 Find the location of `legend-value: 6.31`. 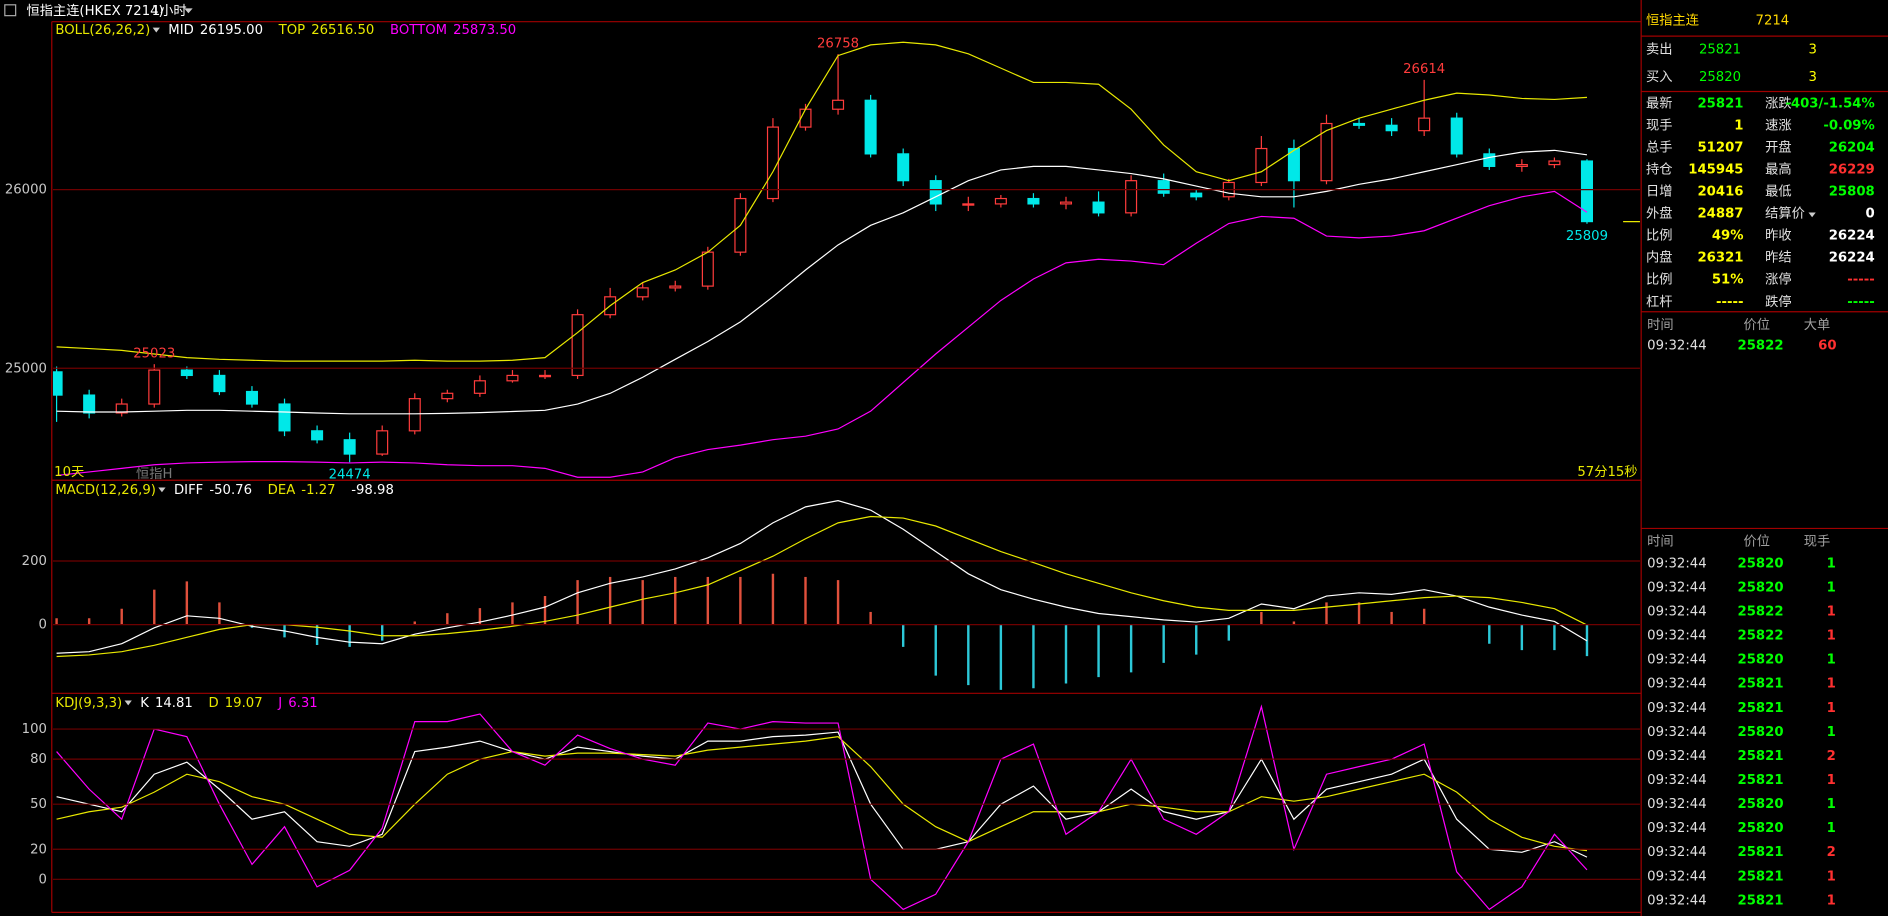

legend-value: 6.31 is located at coordinates (302, 703).